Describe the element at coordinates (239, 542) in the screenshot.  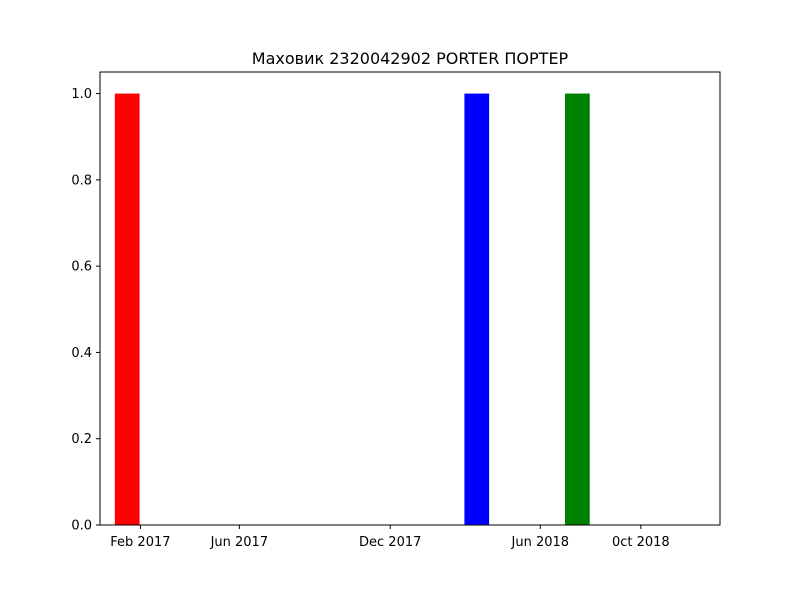
I see `x-tick-label-2: Jun 2017` at that location.